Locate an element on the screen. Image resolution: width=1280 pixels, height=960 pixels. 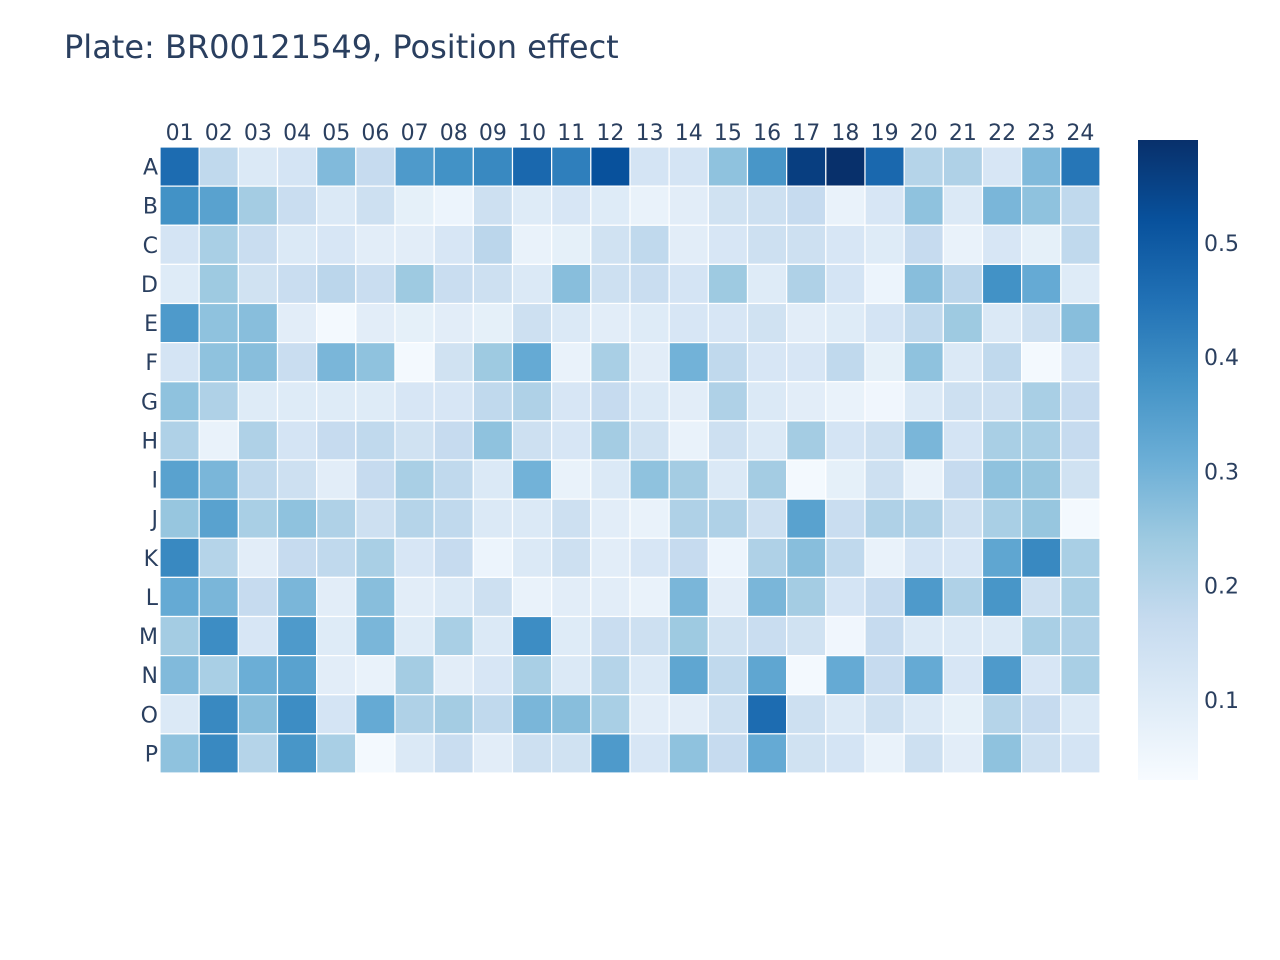
heatmap-cell-H17 is located at coordinates (806, 440).